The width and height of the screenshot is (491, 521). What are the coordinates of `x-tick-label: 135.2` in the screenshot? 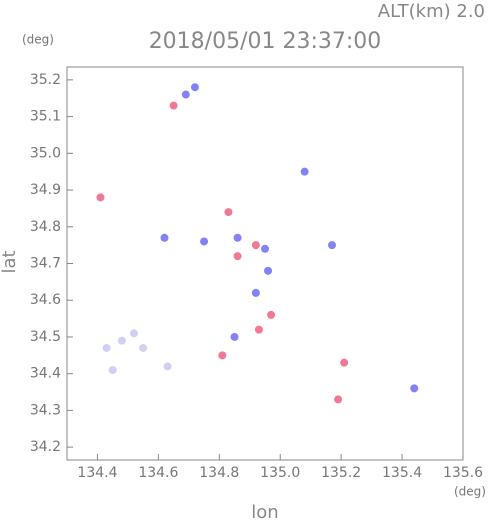 It's located at (341, 473).